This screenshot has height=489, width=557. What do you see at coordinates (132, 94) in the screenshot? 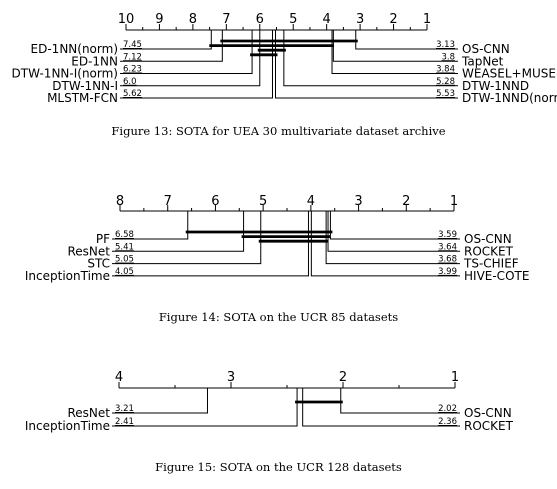
I see `method-rank-value: 5.62` at bounding box center [132, 94].